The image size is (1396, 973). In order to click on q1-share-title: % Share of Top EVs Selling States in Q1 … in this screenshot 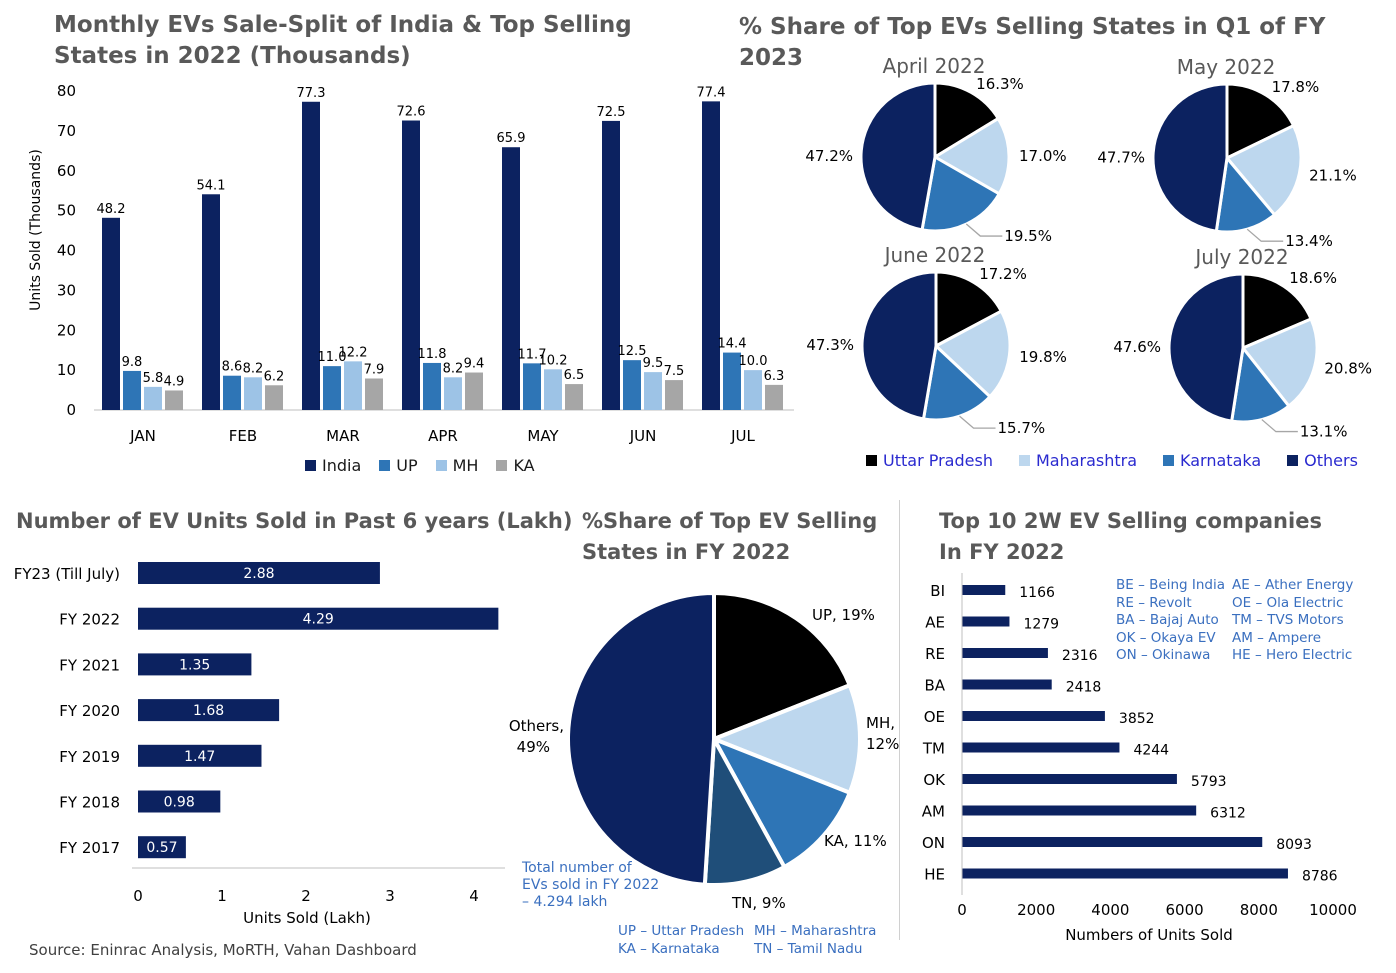, I will do `click(1032, 42)`.